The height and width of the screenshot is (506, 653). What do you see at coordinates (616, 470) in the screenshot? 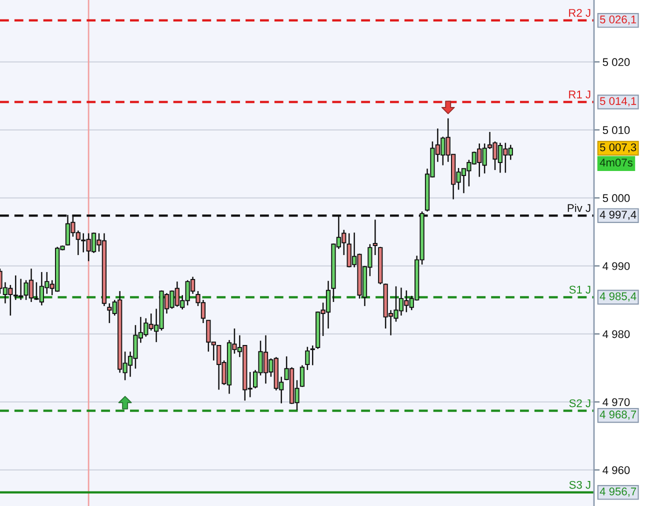
I see `y-tick-label: 4 960` at bounding box center [616, 470].